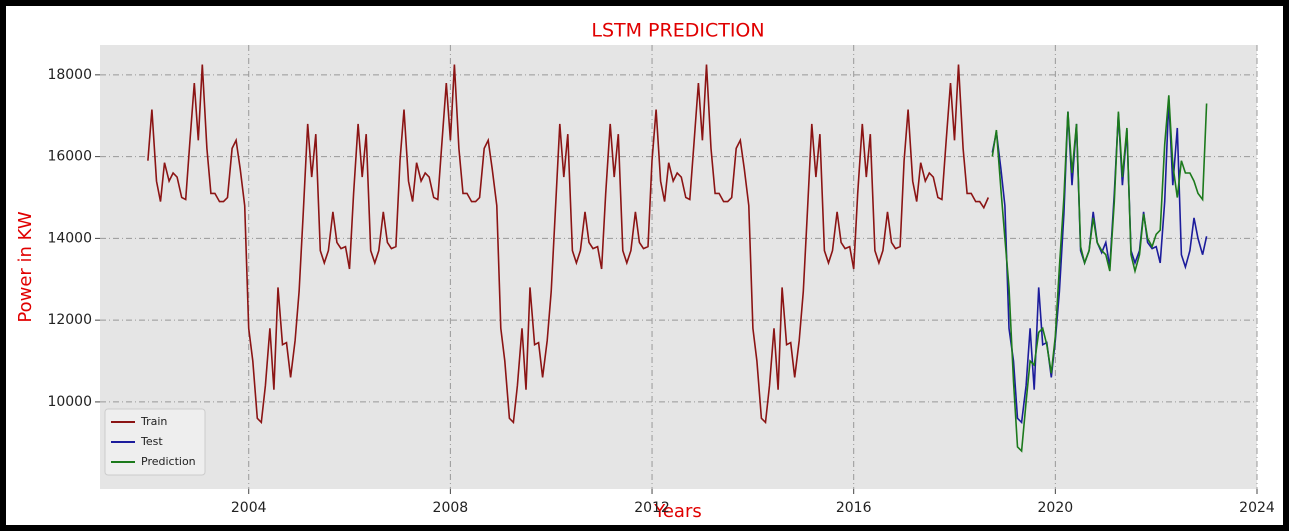  Describe the element at coordinates (1257, 508) in the screenshot. I see `x-tick-label: 2024` at that location.